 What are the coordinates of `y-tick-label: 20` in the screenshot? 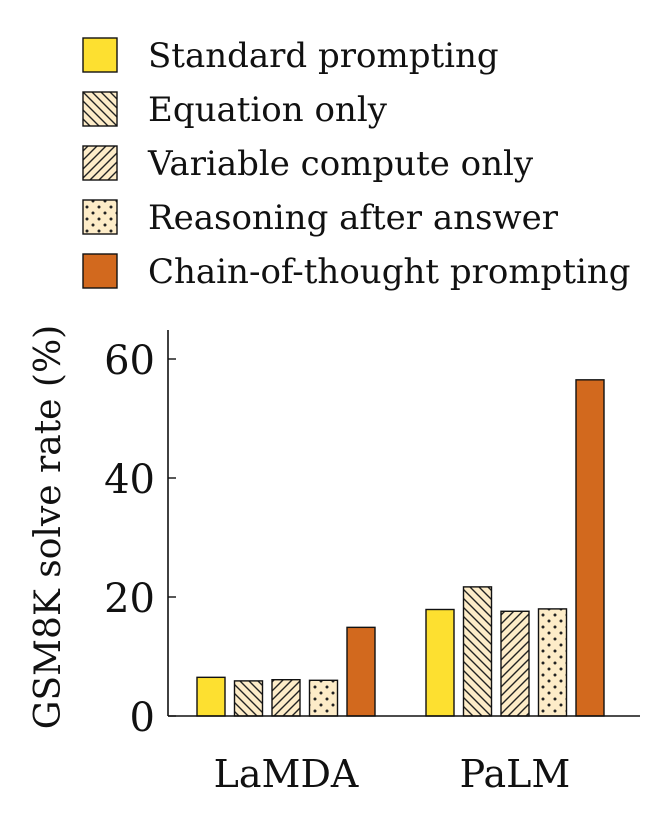 It's located at (129, 599).